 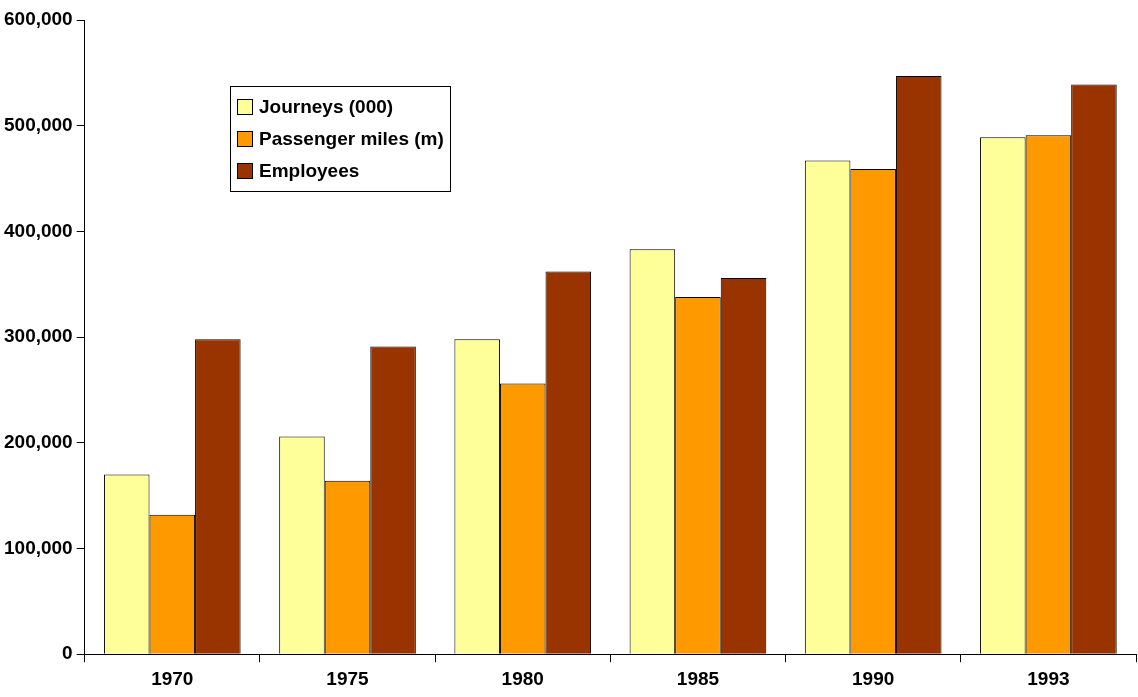 What do you see at coordinates (348, 678) in the screenshot?
I see `x-tick-label: 1975` at bounding box center [348, 678].